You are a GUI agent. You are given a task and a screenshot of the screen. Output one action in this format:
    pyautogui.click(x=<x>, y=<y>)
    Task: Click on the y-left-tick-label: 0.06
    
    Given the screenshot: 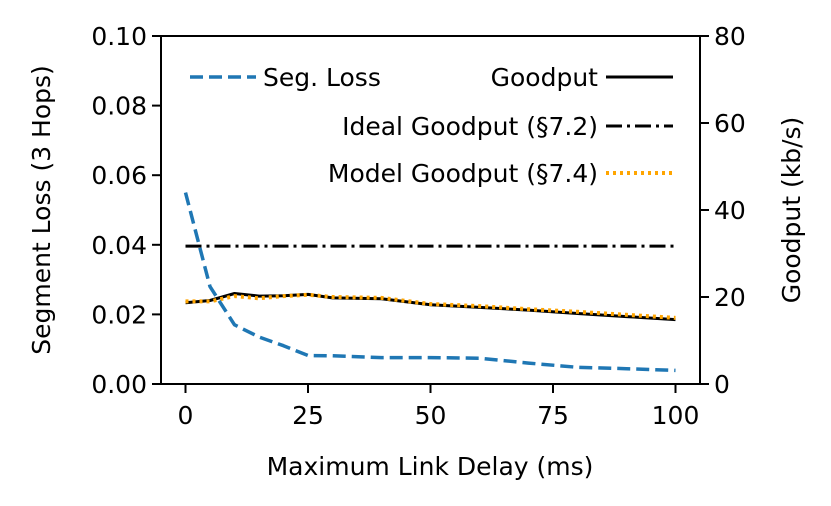 What is the action you would take?
    pyautogui.click(x=119, y=175)
    